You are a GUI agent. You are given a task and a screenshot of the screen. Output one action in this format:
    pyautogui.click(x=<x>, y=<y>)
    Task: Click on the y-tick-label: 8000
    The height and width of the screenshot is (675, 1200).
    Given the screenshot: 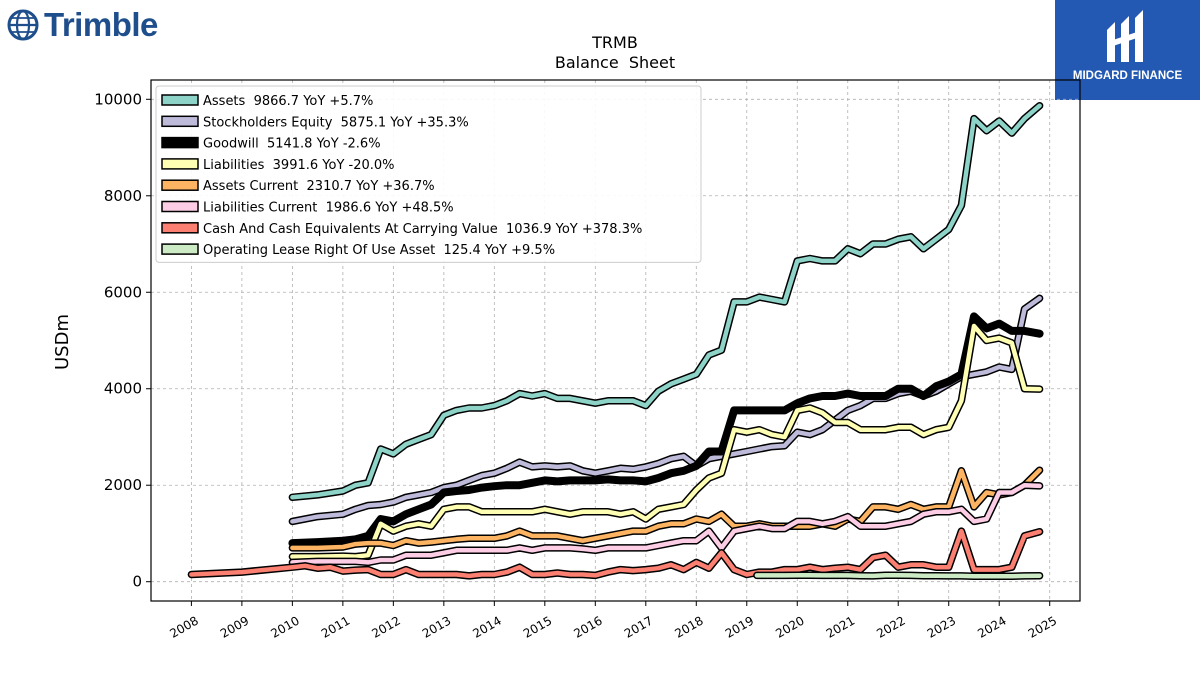 What is the action you would take?
    pyautogui.click(x=123, y=196)
    